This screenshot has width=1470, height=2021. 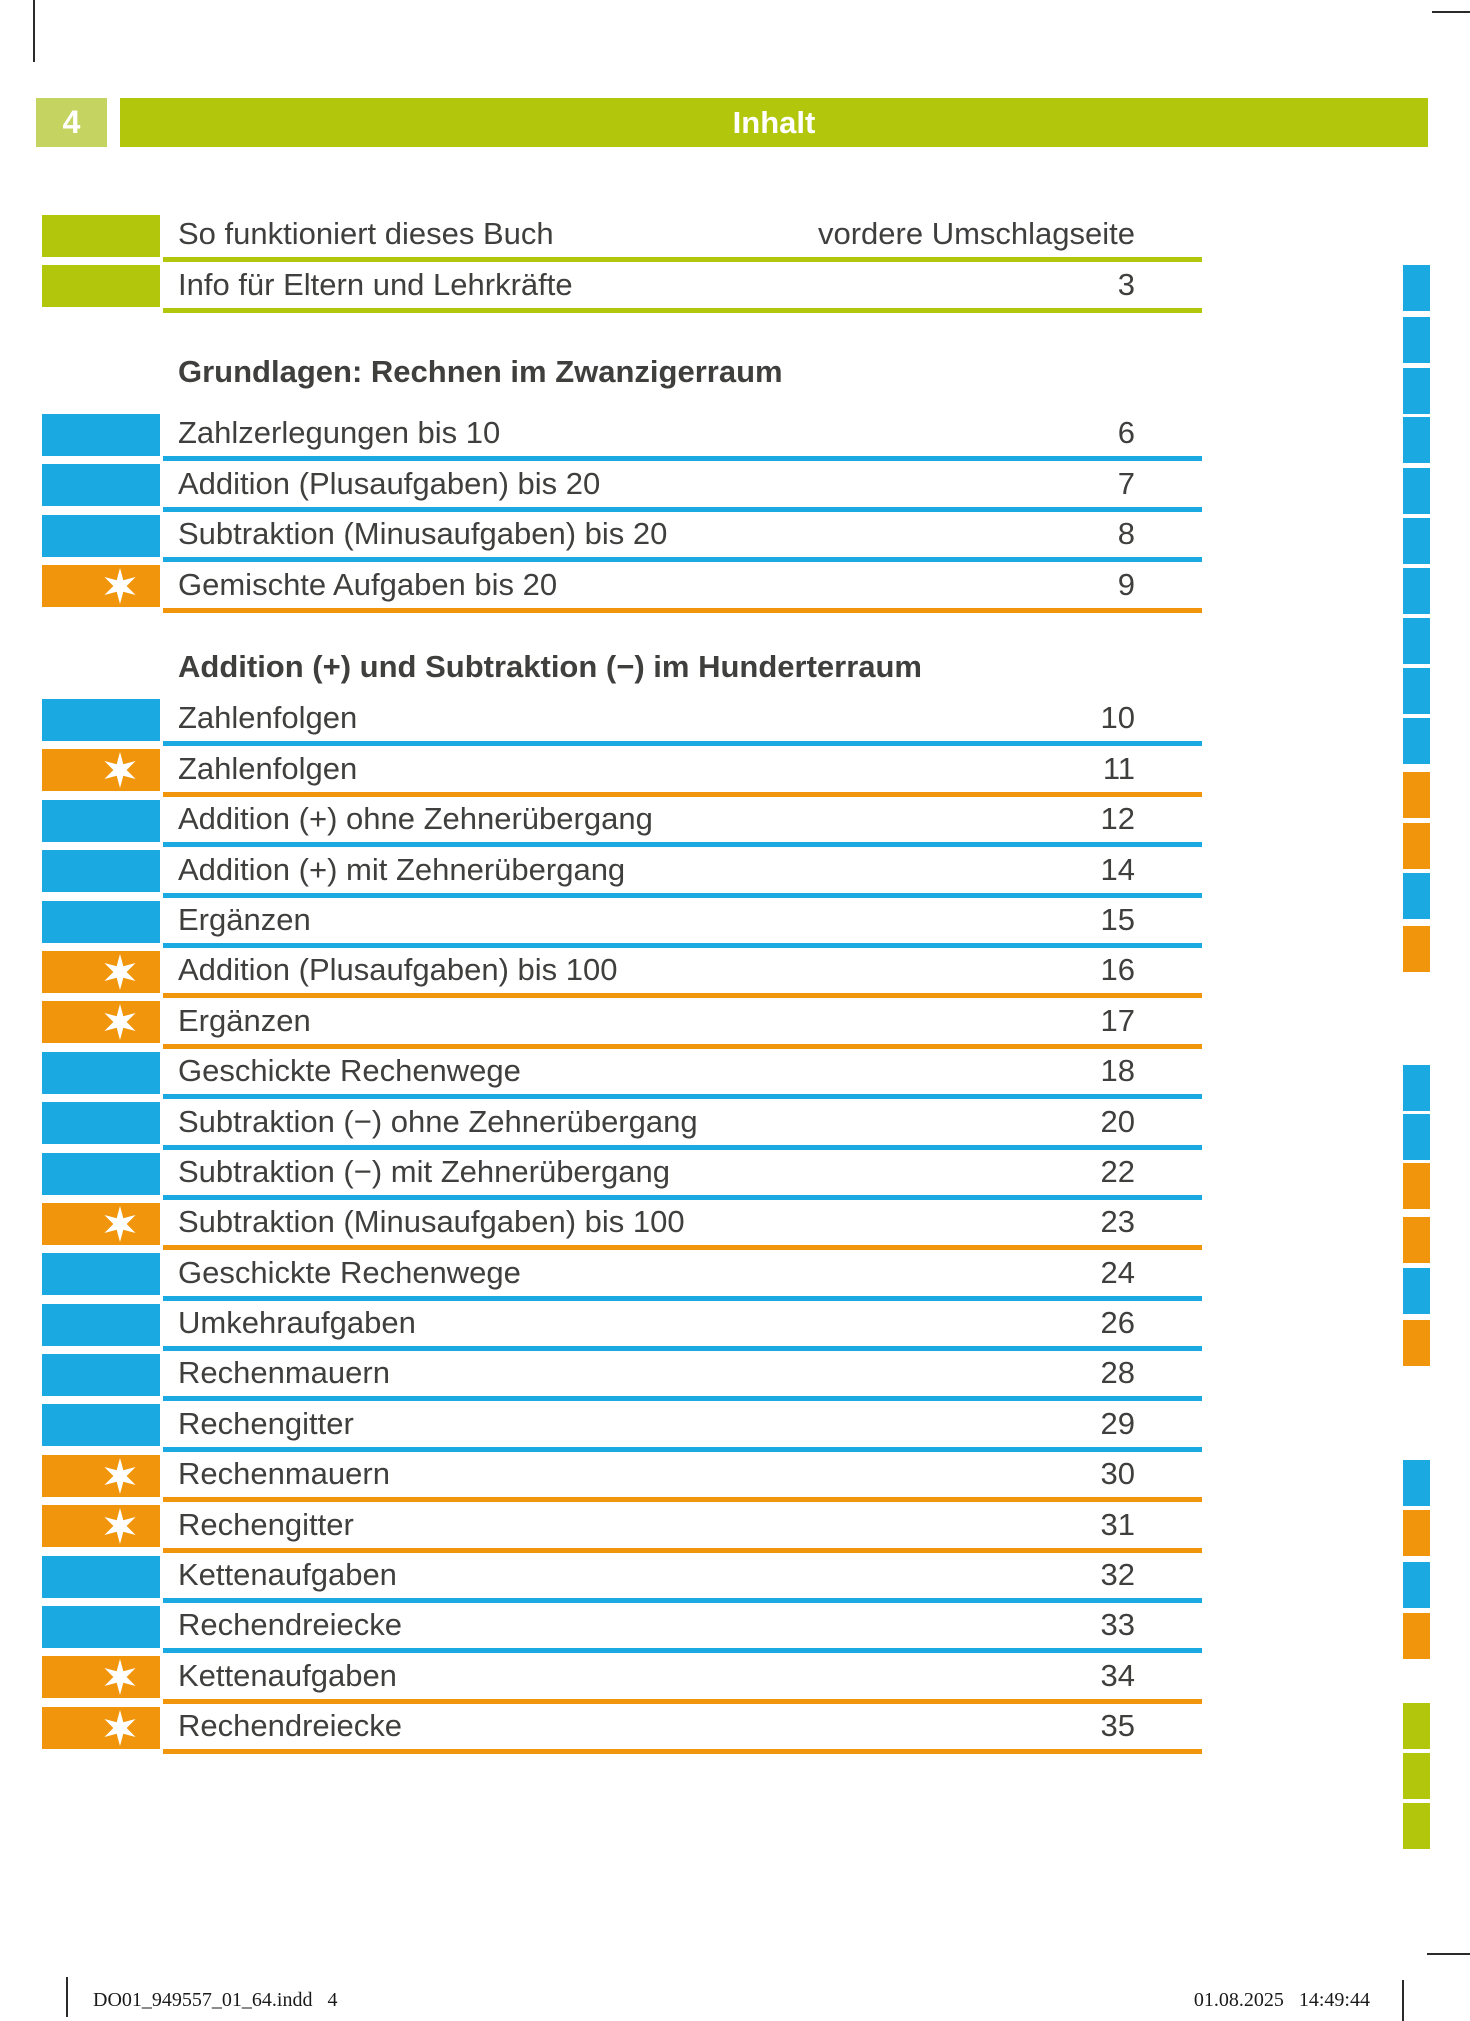 I want to click on page-title: Inhalt, so click(x=774, y=122).